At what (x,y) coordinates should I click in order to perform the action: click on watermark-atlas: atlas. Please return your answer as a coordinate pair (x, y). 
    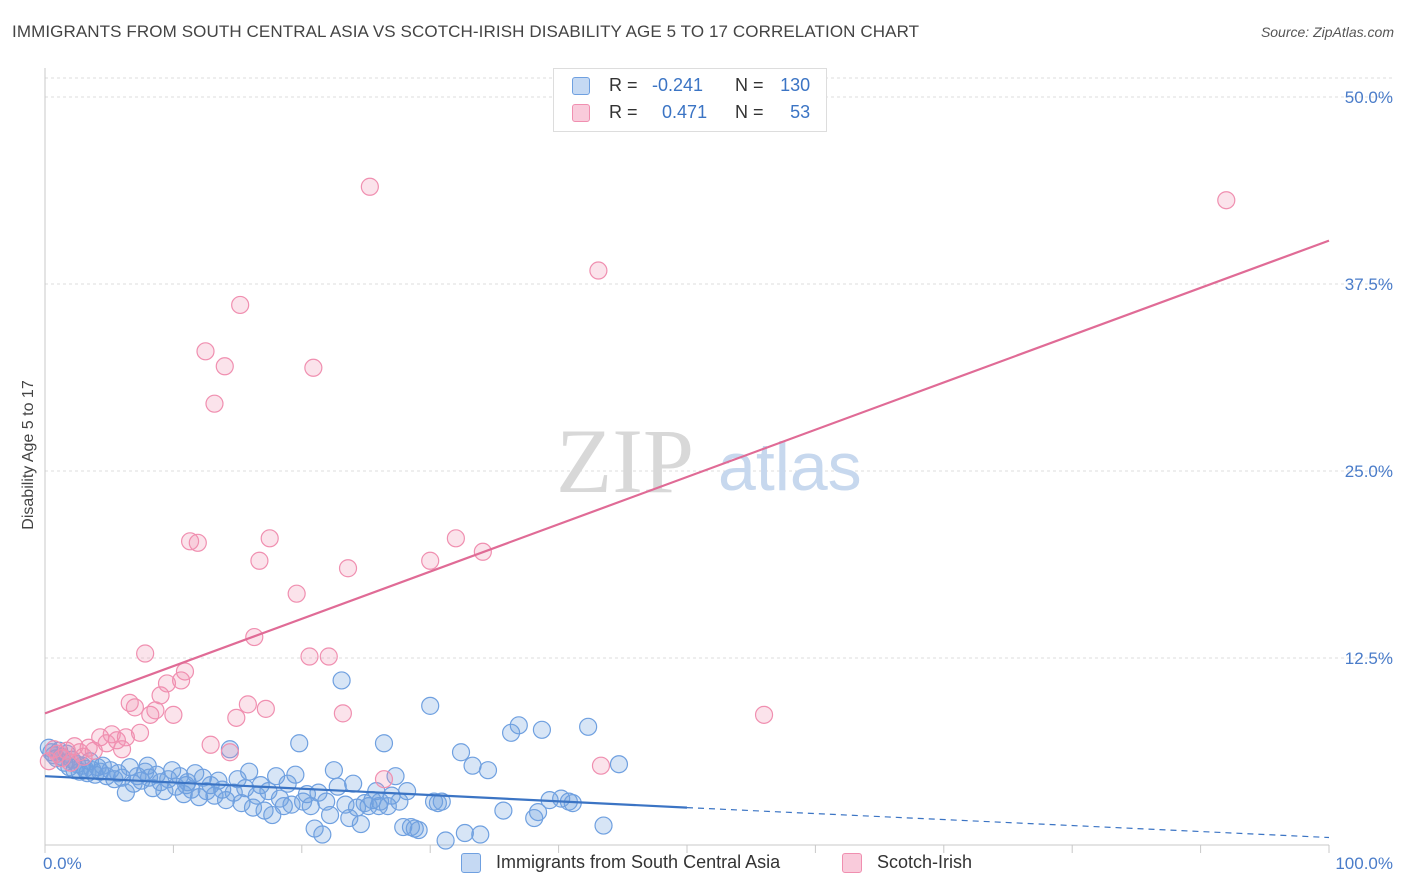
    Looking at the image, I should click on (790, 467).